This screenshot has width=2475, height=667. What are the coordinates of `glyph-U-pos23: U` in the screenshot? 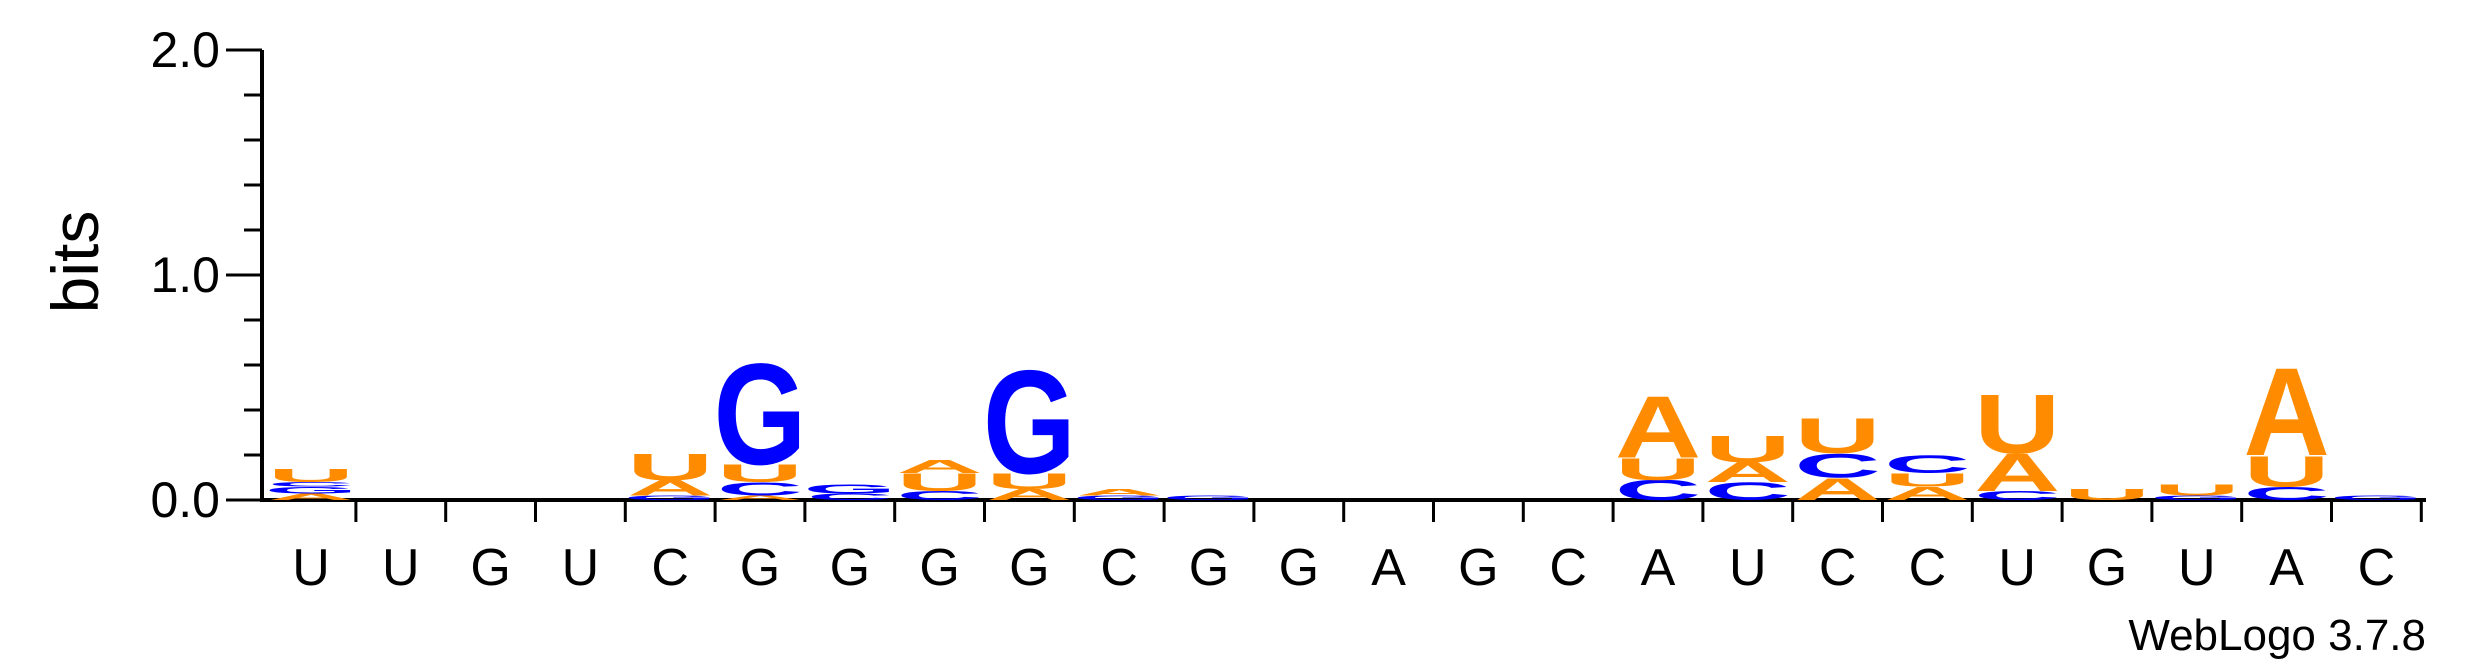 It's located at (2286, 471).